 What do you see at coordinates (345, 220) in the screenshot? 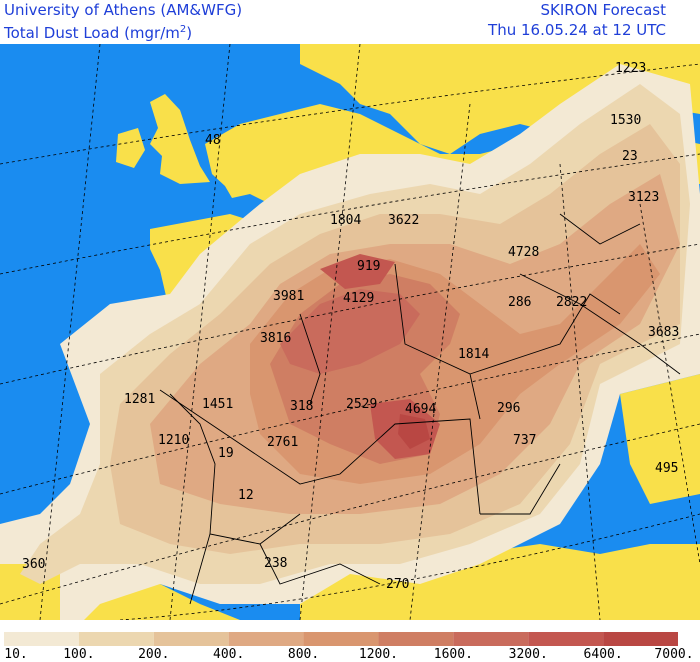
I see `dust-value-label: 1804` at bounding box center [345, 220].